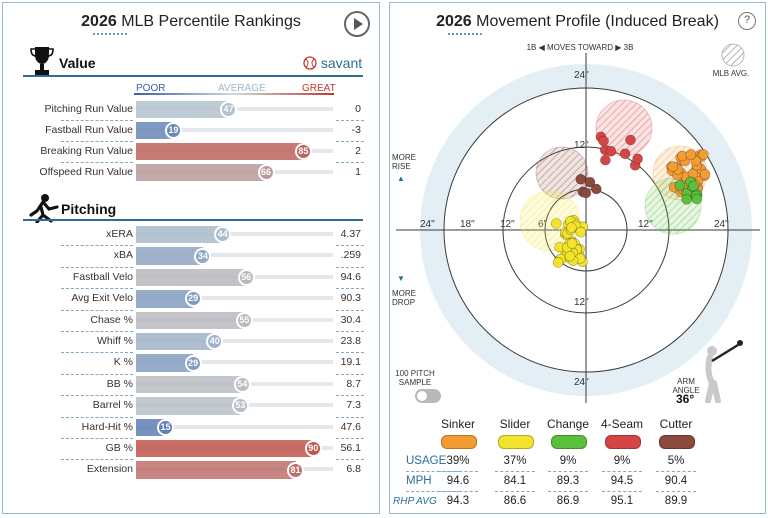 The image size is (768, 518). I want to click on value-section-rule, so click(193, 76).